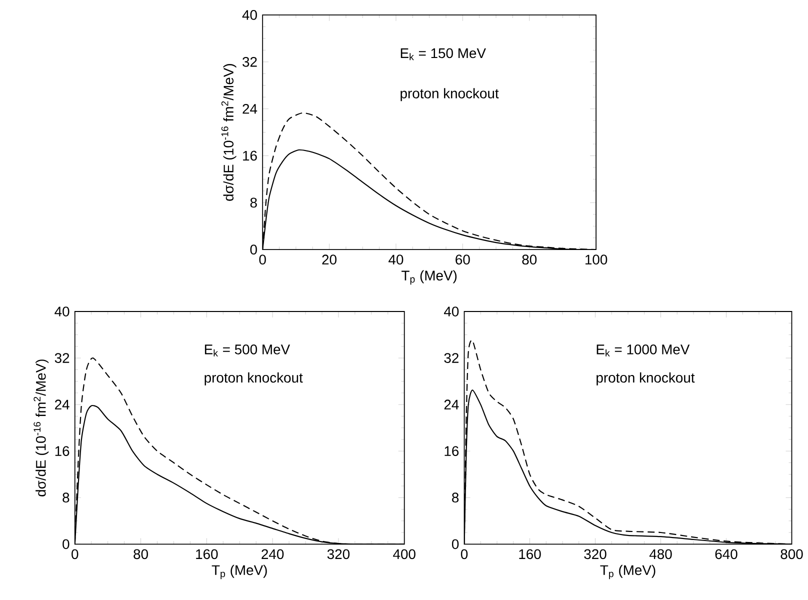  What do you see at coordinates (643, 350) in the screenshot?
I see `annotation: E$_{k}$ = 1000 MeV` at bounding box center [643, 350].